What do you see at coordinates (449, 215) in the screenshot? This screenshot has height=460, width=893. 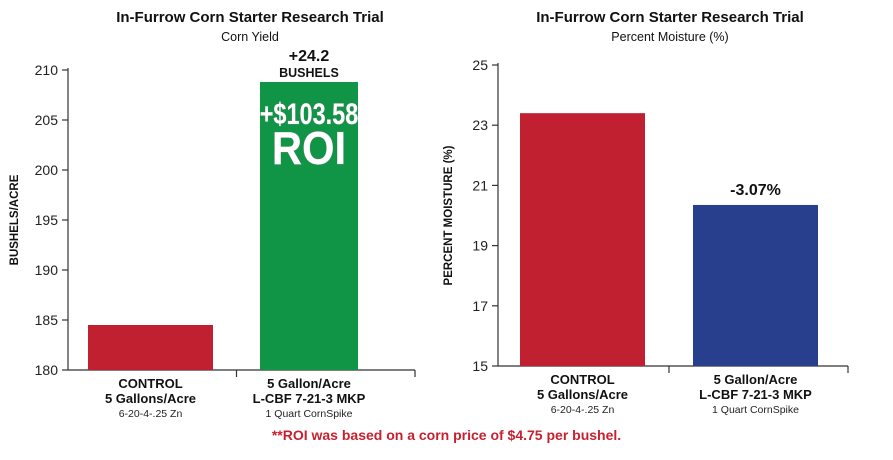 I see `y-axis-label: PERCENT MOISTURE (%)` at bounding box center [449, 215].